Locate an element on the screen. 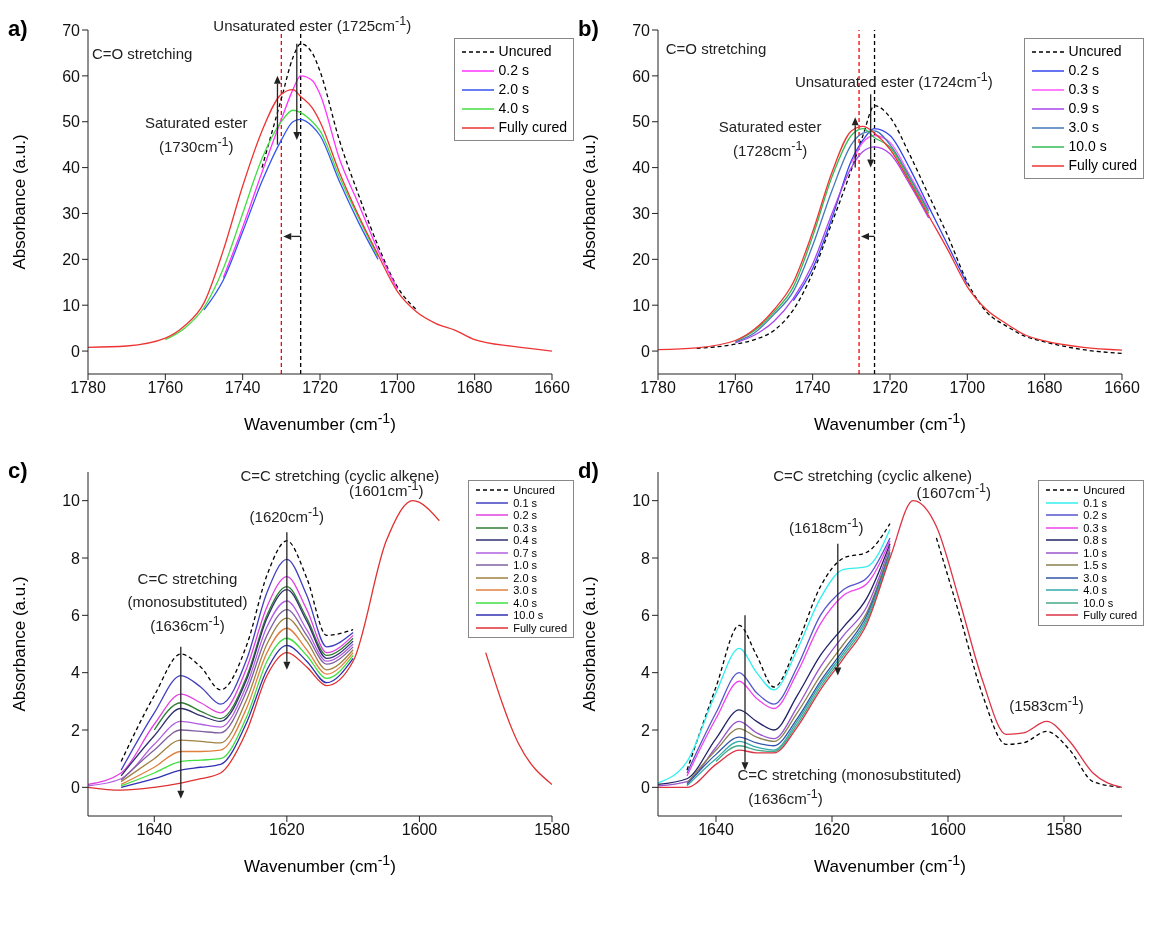  annotation: Unsaturated ester (1725cm$^{-1}$) is located at coordinates (312, 24).